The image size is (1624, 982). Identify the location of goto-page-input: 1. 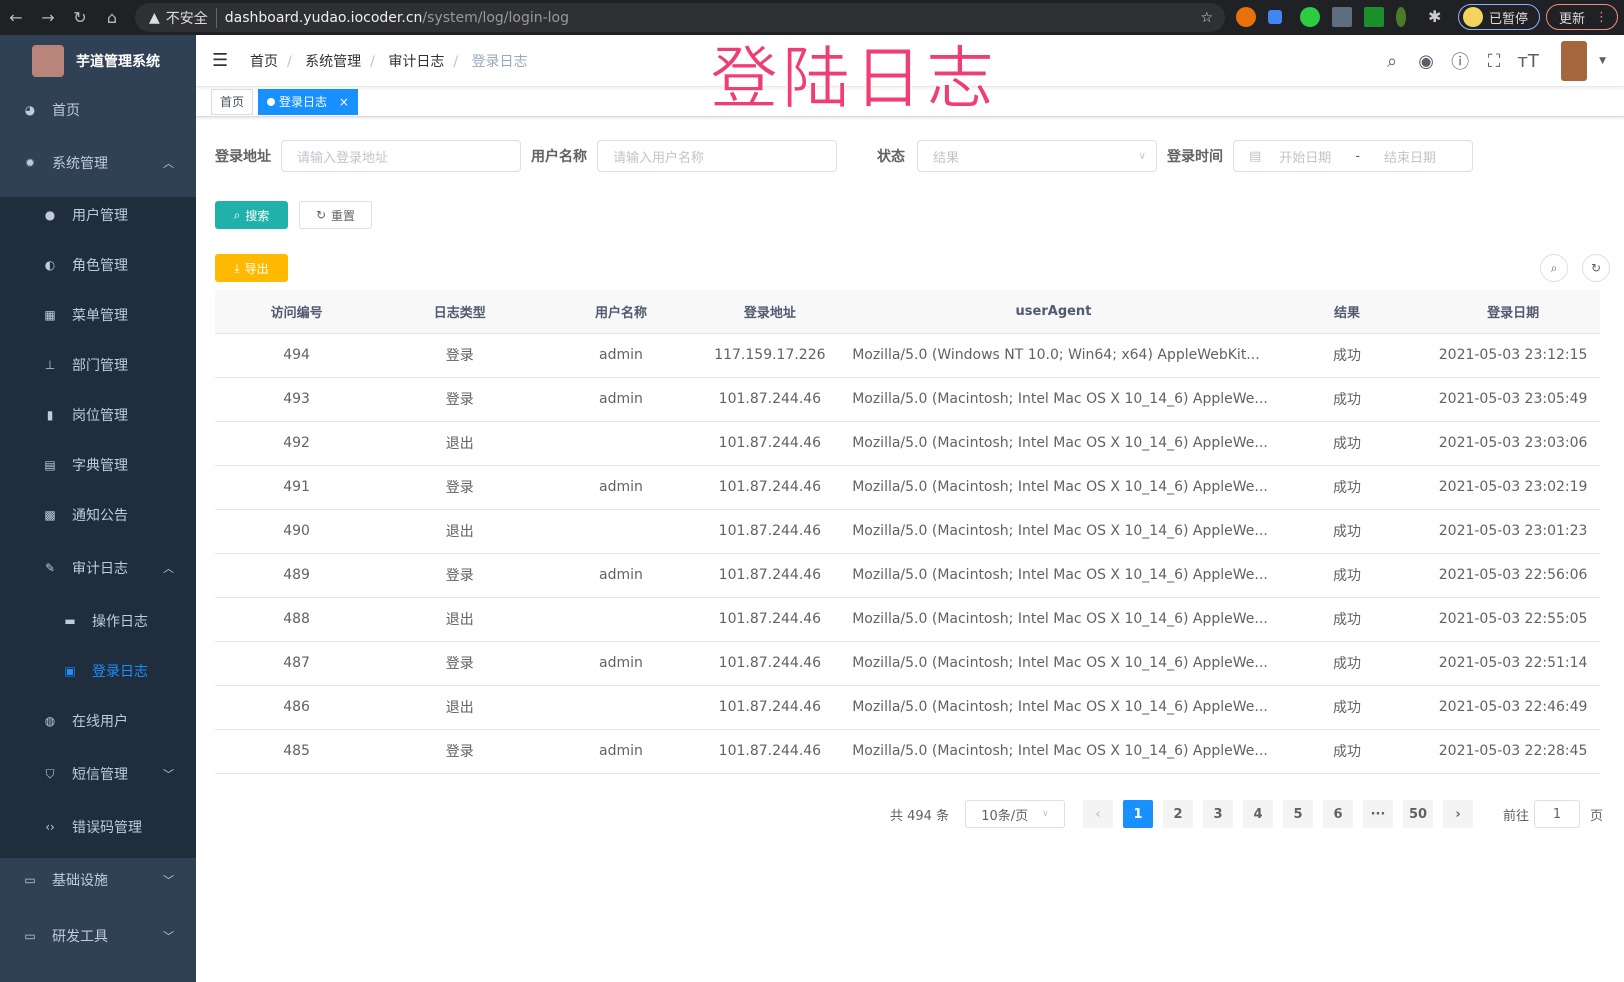
(1557, 814).